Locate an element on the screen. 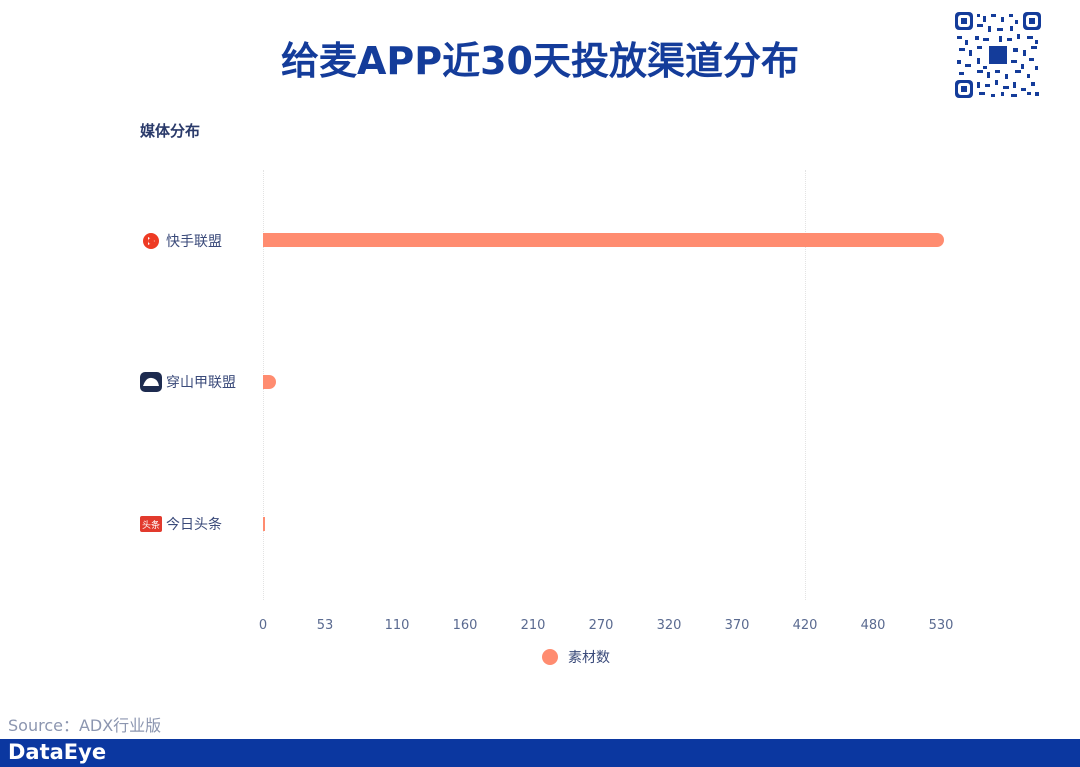 The height and width of the screenshot is (767, 1080). toutiao-icon: 头条 is located at coordinates (151, 524).